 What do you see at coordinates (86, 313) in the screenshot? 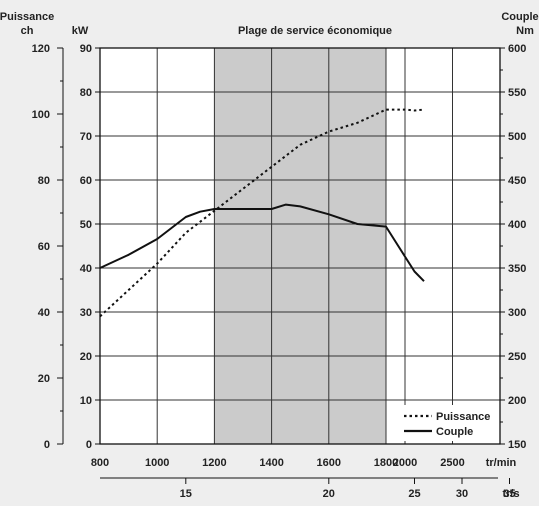
I see `kw-tick-label: 30` at bounding box center [86, 313].